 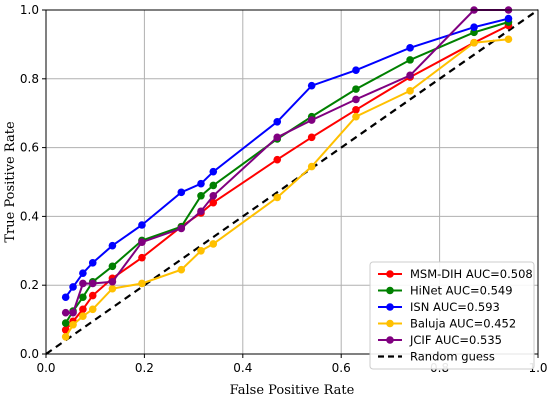 What do you see at coordinates (461, 291) in the screenshot?
I see `legend-label: HiNet AUC=0.549` at bounding box center [461, 291].